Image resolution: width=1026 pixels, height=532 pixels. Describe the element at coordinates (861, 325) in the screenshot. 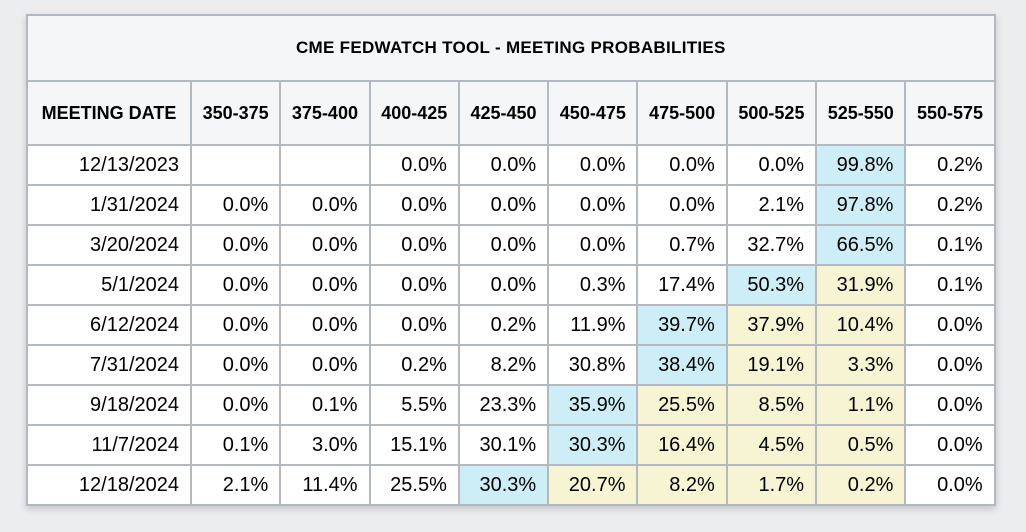

I see `probability-cell: 10.4%` at that location.